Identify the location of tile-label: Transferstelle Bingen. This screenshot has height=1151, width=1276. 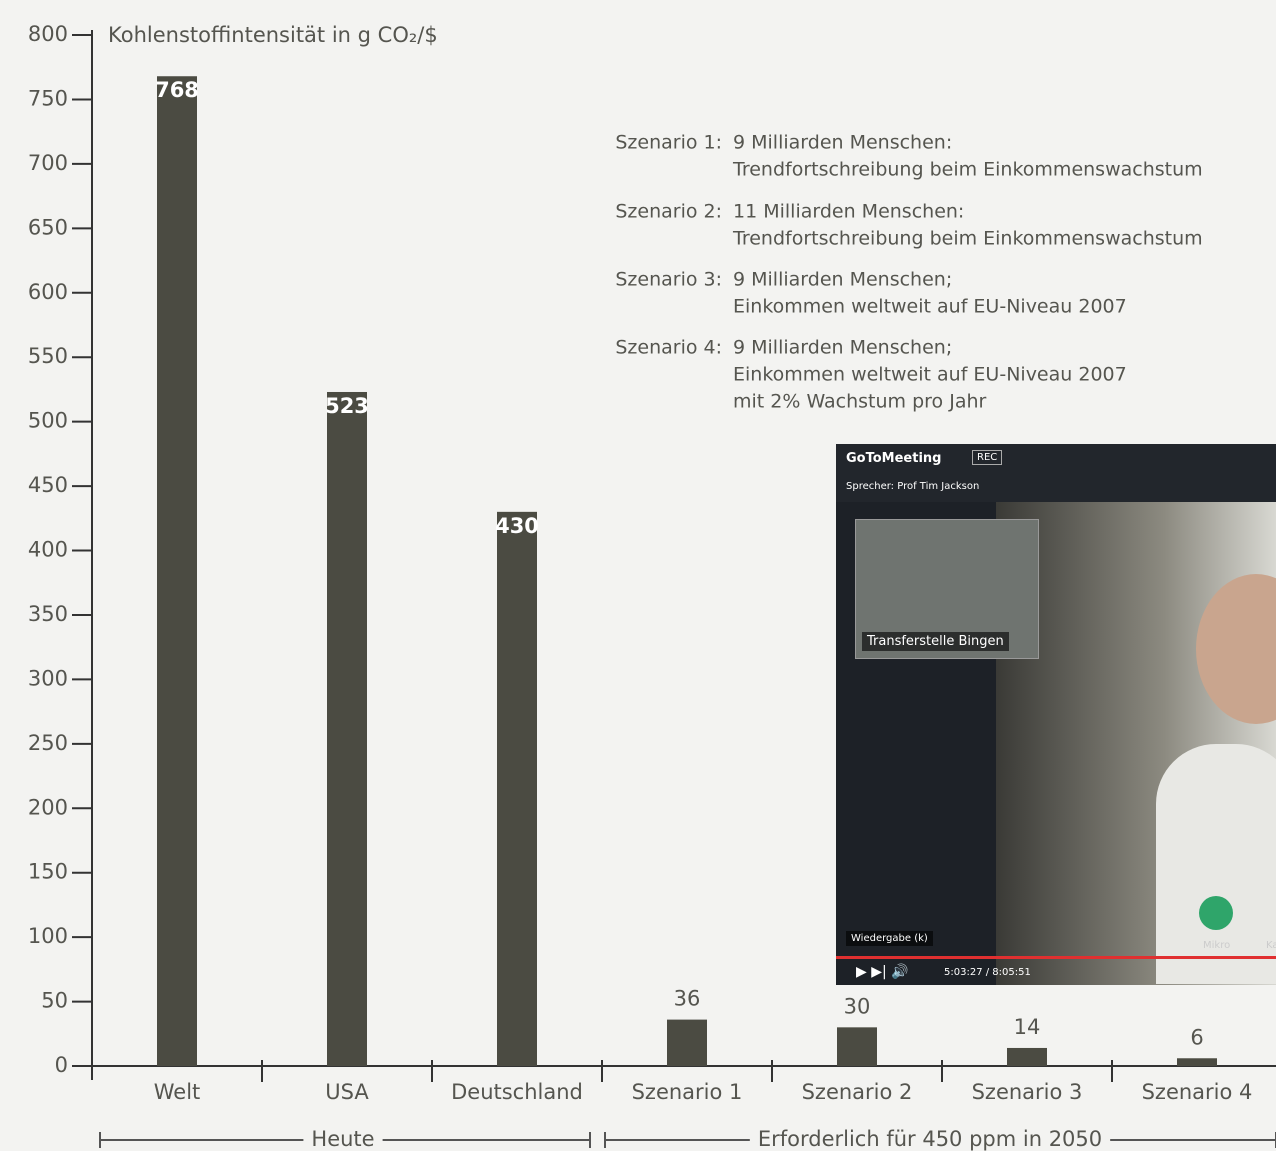
(935, 641).